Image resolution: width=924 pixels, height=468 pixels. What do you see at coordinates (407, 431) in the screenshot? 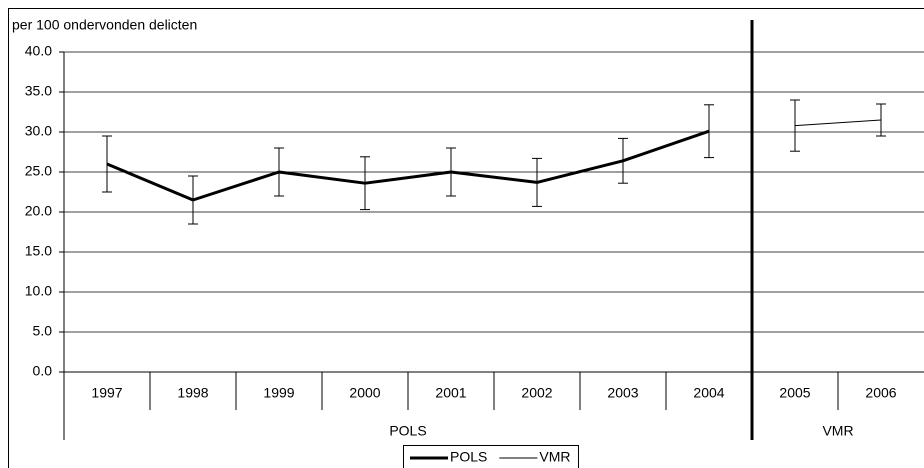
I see `group-label: POLS` at bounding box center [407, 431].